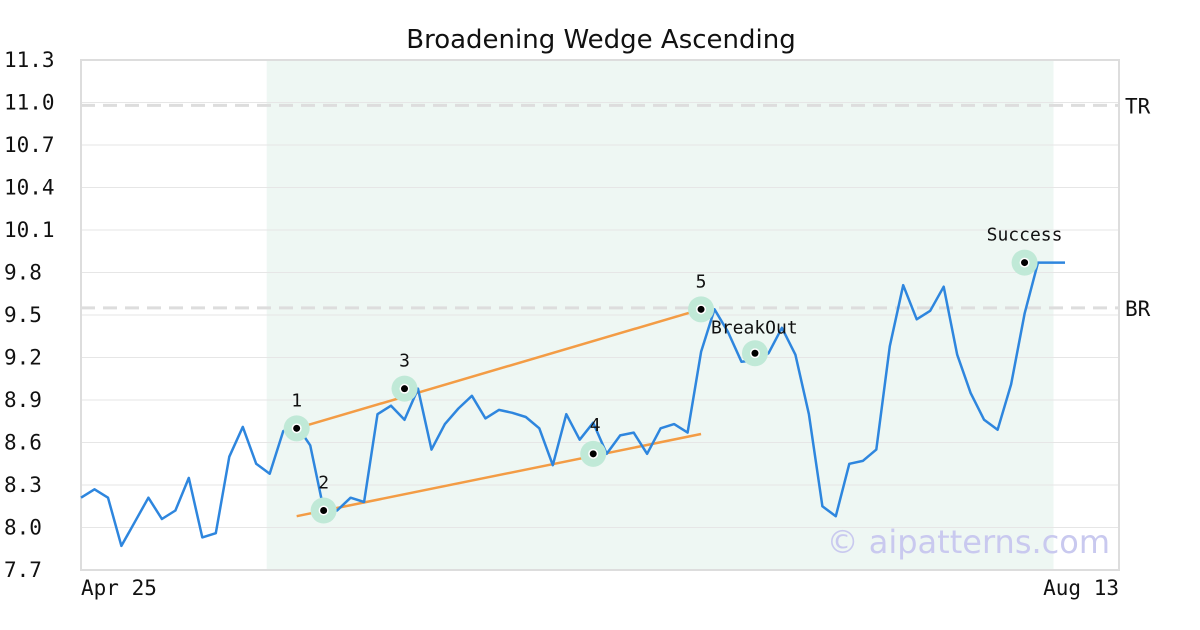 The width and height of the screenshot is (1200, 630). Describe the element at coordinates (1138, 309) in the screenshot. I see `level-label: BR` at that location.